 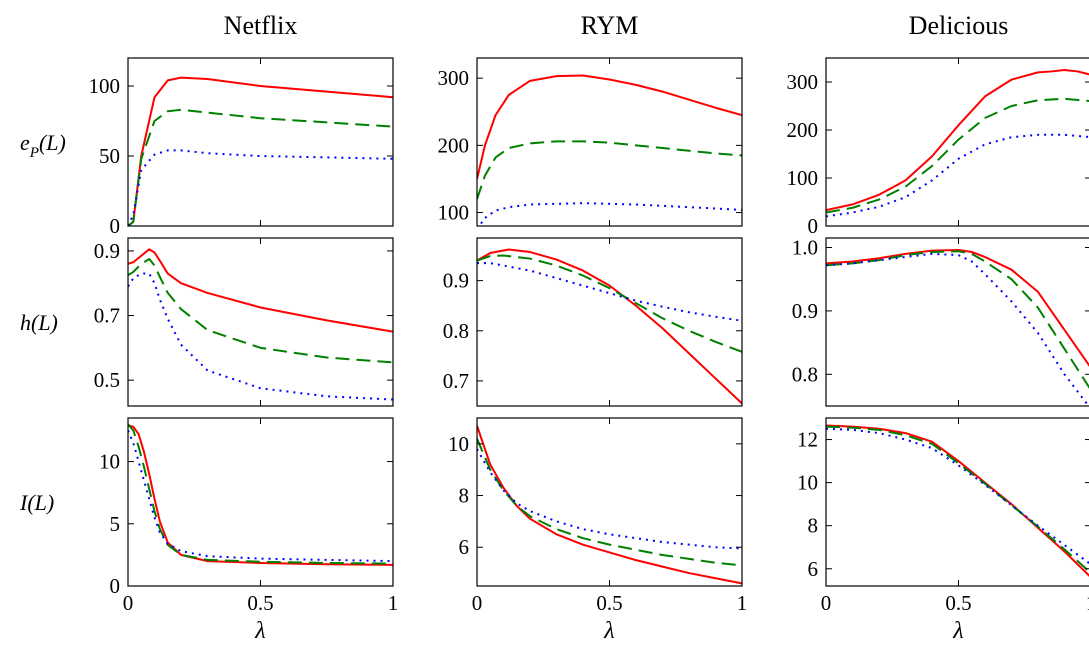 I want to click on row-label-subscript: P, so click(x=34, y=153).